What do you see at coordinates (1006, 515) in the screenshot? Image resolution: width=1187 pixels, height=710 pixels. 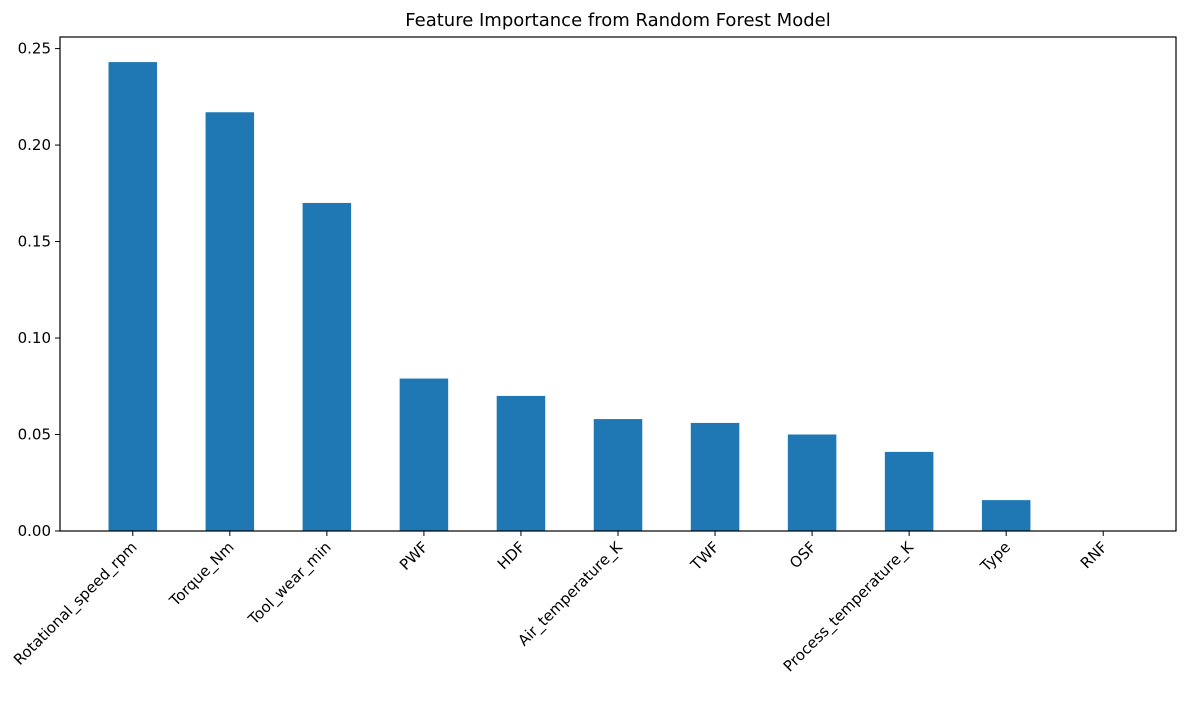 I see `bar-type` at bounding box center [1006, 515].